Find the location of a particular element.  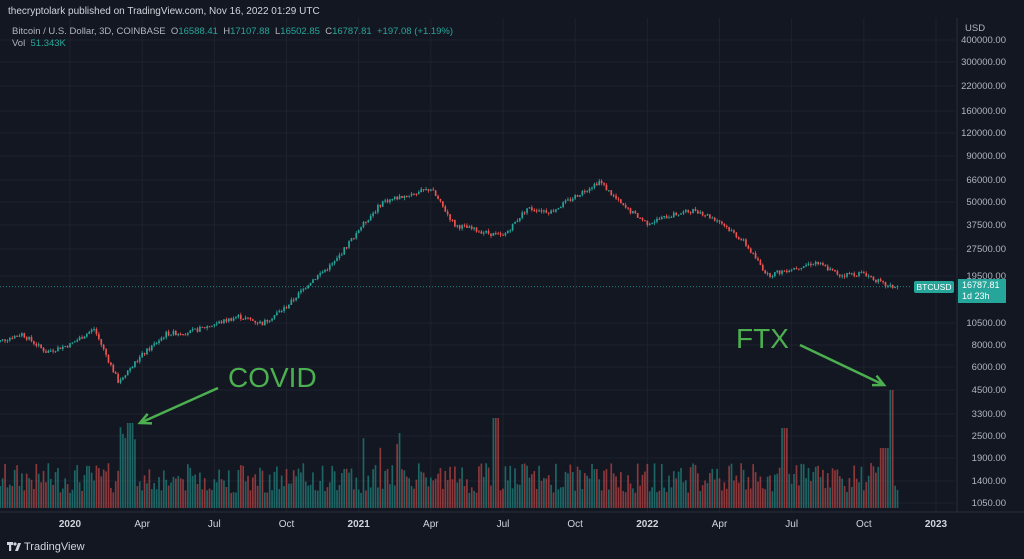

y-tick-label: 300000.00 is located at coordinates (983, 62).